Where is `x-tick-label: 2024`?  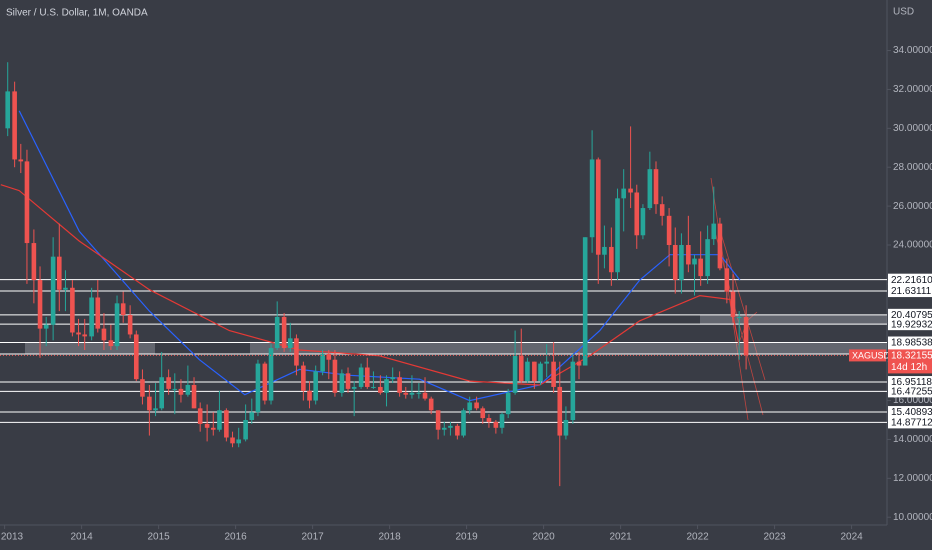
x-tick-label: 2024 is located at coordinates (851, 537).